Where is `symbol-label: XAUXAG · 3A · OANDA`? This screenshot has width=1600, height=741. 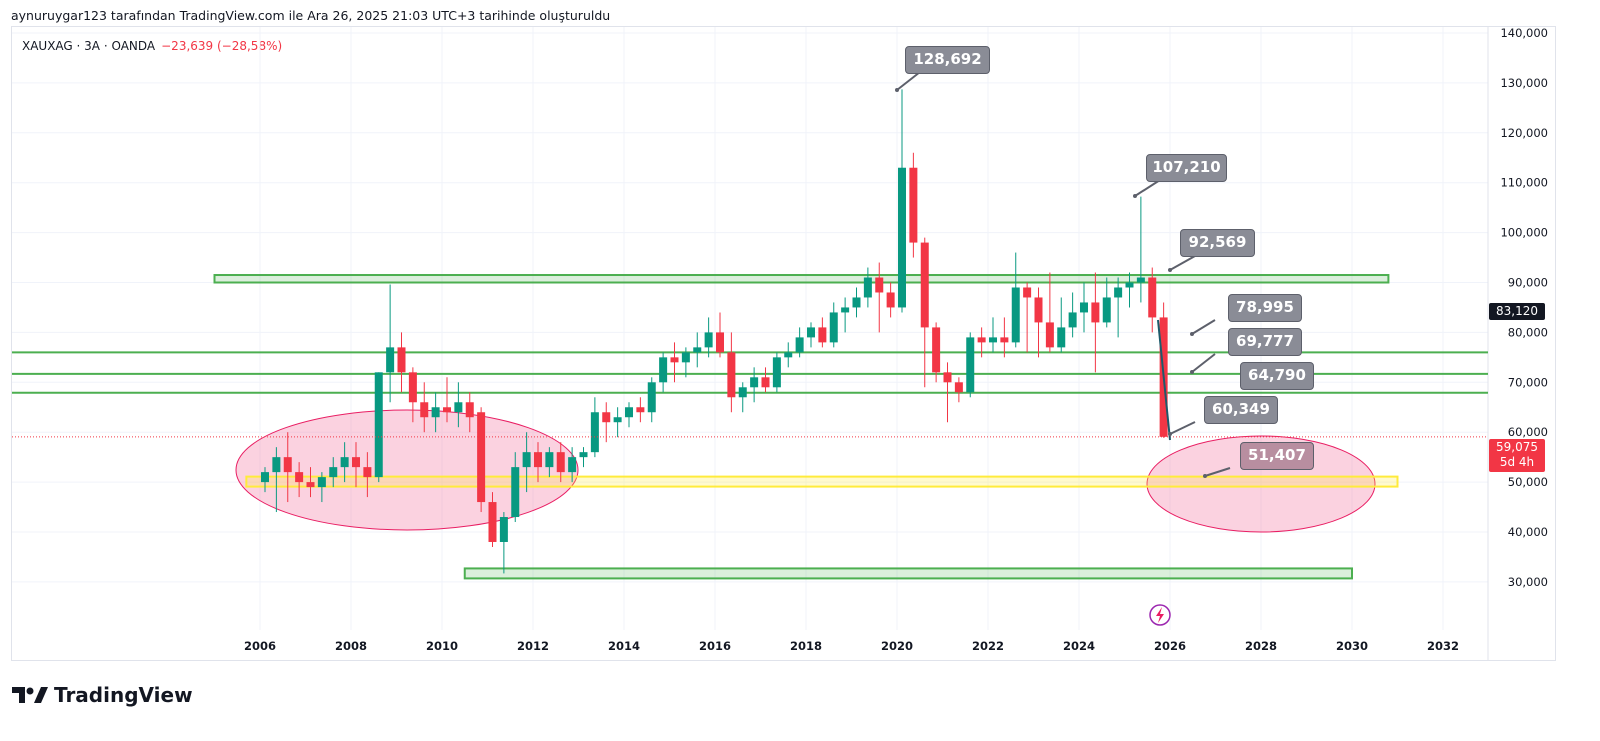
symbol-label: XAUXAG · 3A · OANDA is located at coordinates (89, 46).